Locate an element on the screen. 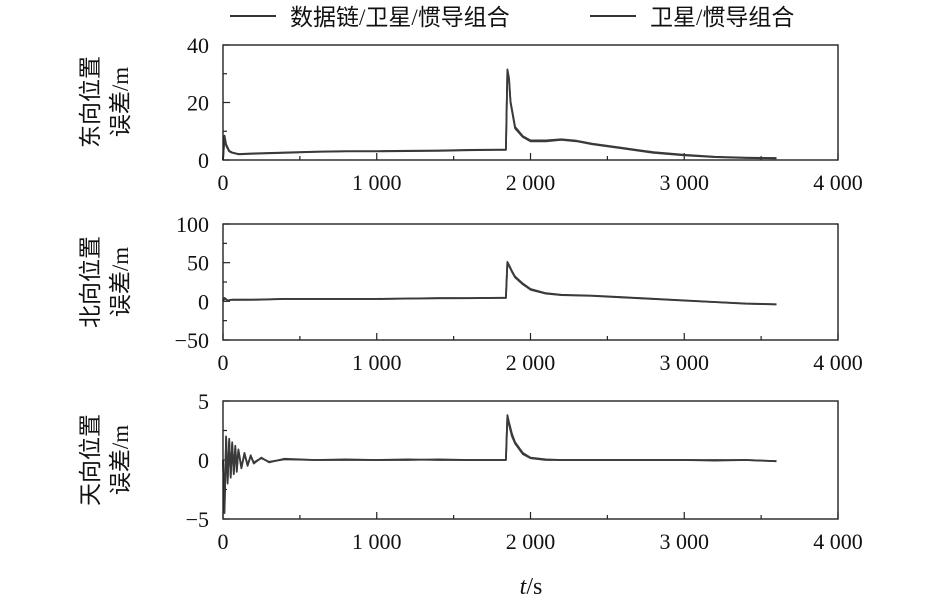 This screenshot has height=608, width=945. legend: 数据链/卫星/惯导组合 卫星/惯导组合 is located at coordinates (512, 17).